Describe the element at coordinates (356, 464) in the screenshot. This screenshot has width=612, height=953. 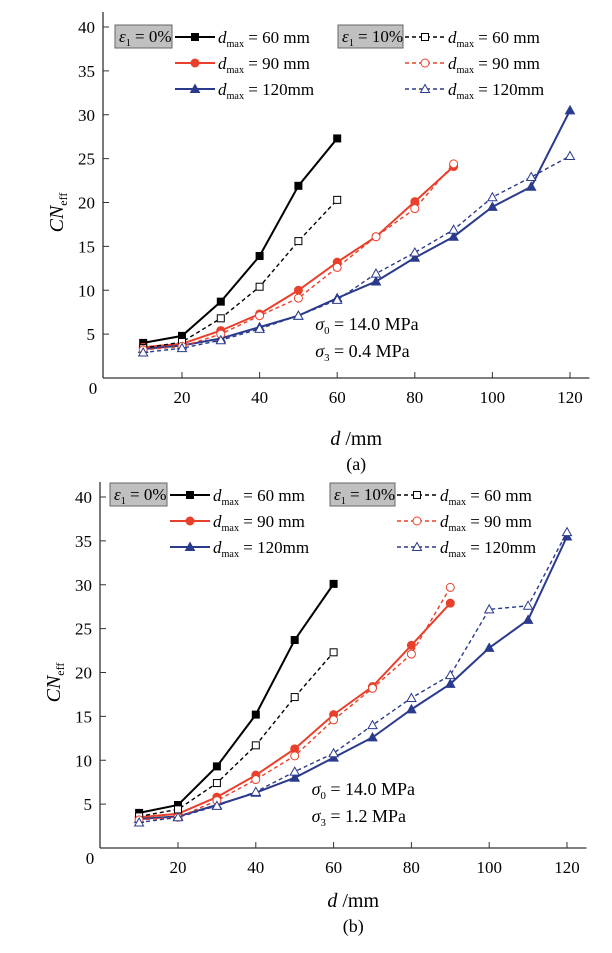
I see `panel-label: (a)` at that location.